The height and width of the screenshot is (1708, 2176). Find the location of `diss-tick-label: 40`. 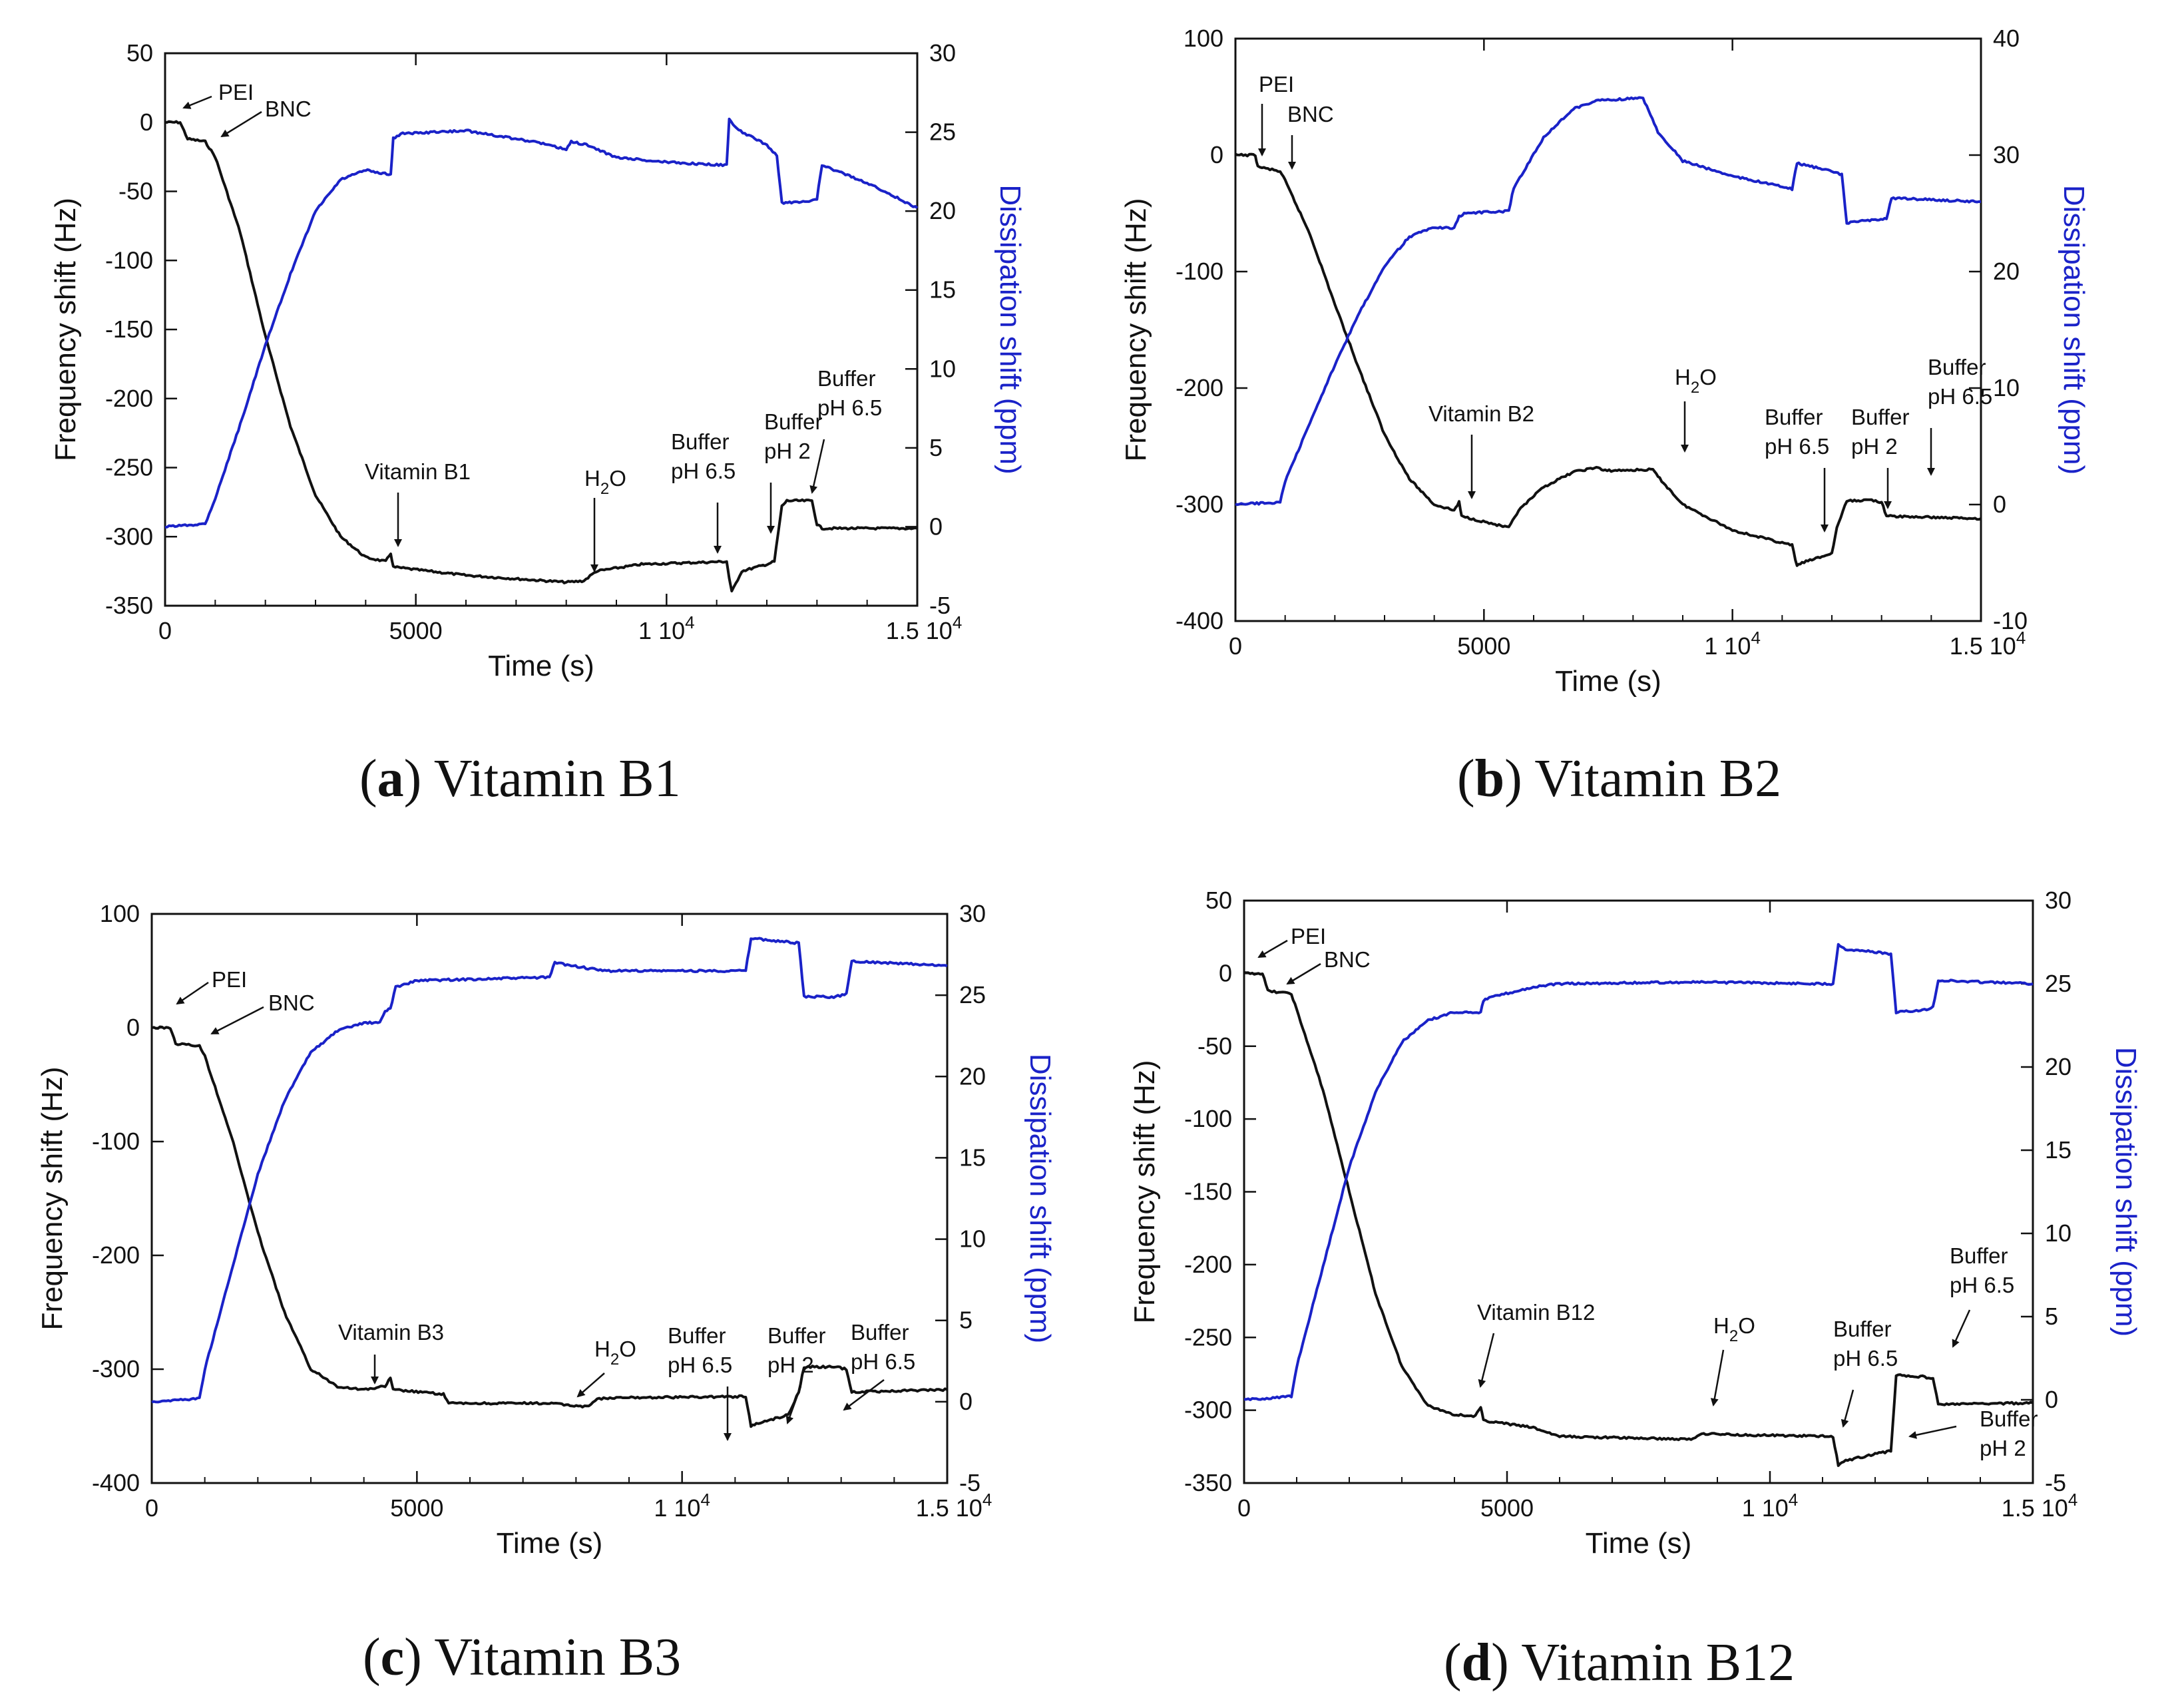

diss-tick-label: 40 is located at coordinates (2006, 38).